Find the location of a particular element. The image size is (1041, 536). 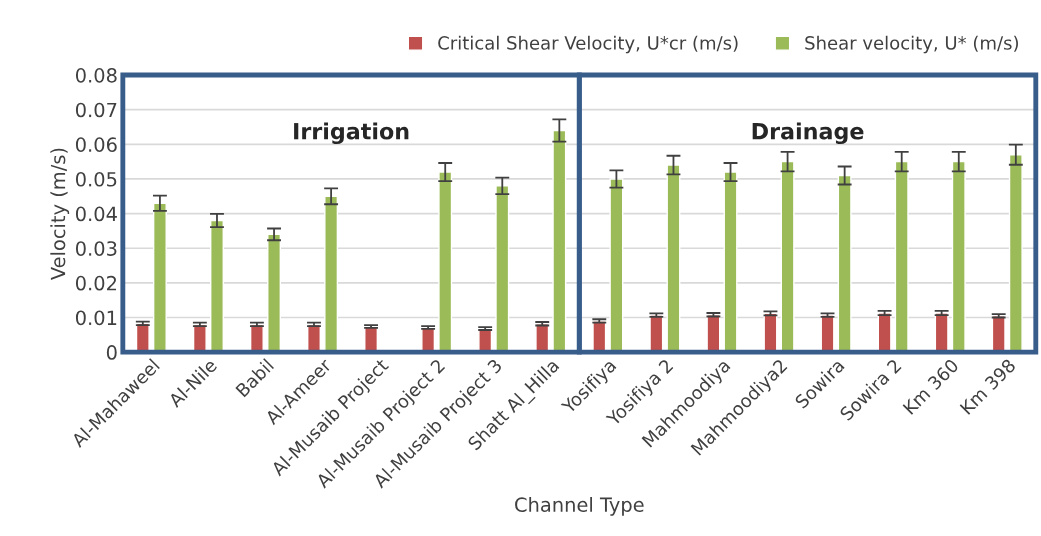

y-tick-label: 0.01 is located at coordinates (96, 318).